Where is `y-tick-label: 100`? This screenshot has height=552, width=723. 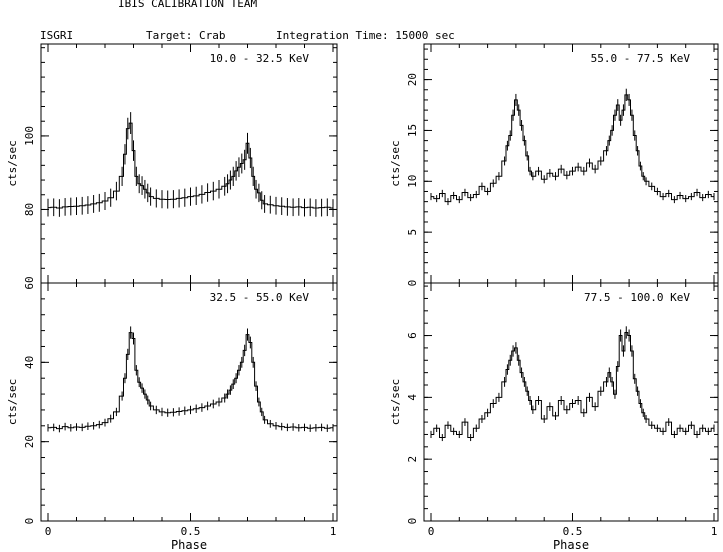 y-tick-label: 100 is located at coordinates (29, 136).